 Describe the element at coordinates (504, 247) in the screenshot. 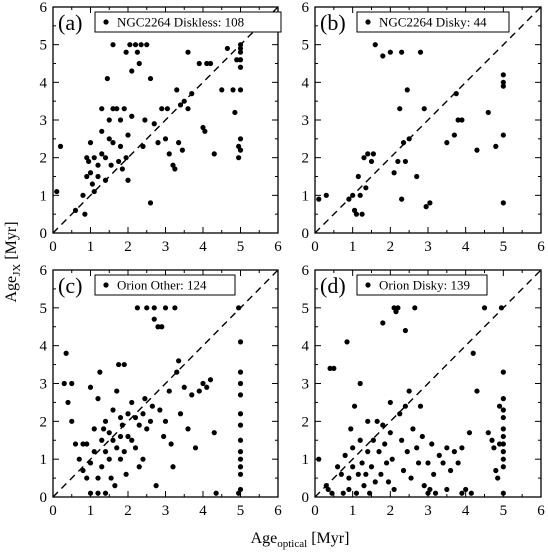

I see `x-tick-label: 5` at that location.